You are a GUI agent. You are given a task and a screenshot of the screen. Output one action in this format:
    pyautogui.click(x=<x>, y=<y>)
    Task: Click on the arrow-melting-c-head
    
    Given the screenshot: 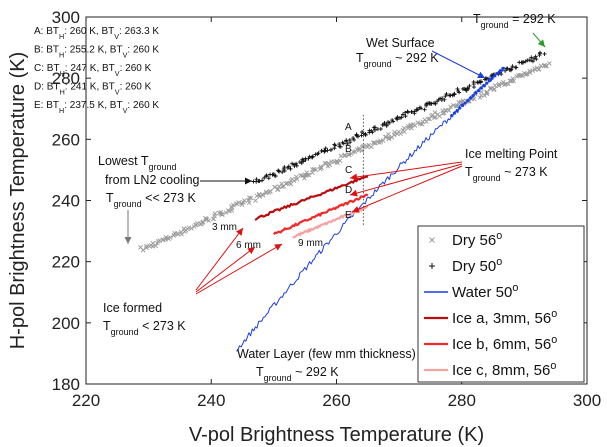 What is the action you would take?
    pyautogui.click(x=356, y=209)
    